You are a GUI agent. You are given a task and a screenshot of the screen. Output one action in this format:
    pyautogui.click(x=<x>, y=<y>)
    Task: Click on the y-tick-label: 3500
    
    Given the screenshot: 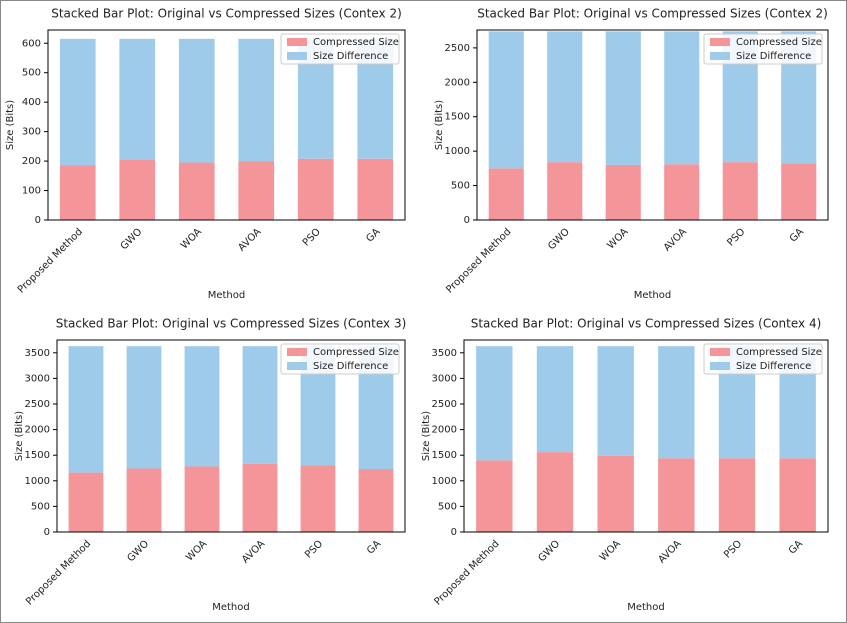 What is the action you would take?
    pyautogui.click(x=444, y=353)
    